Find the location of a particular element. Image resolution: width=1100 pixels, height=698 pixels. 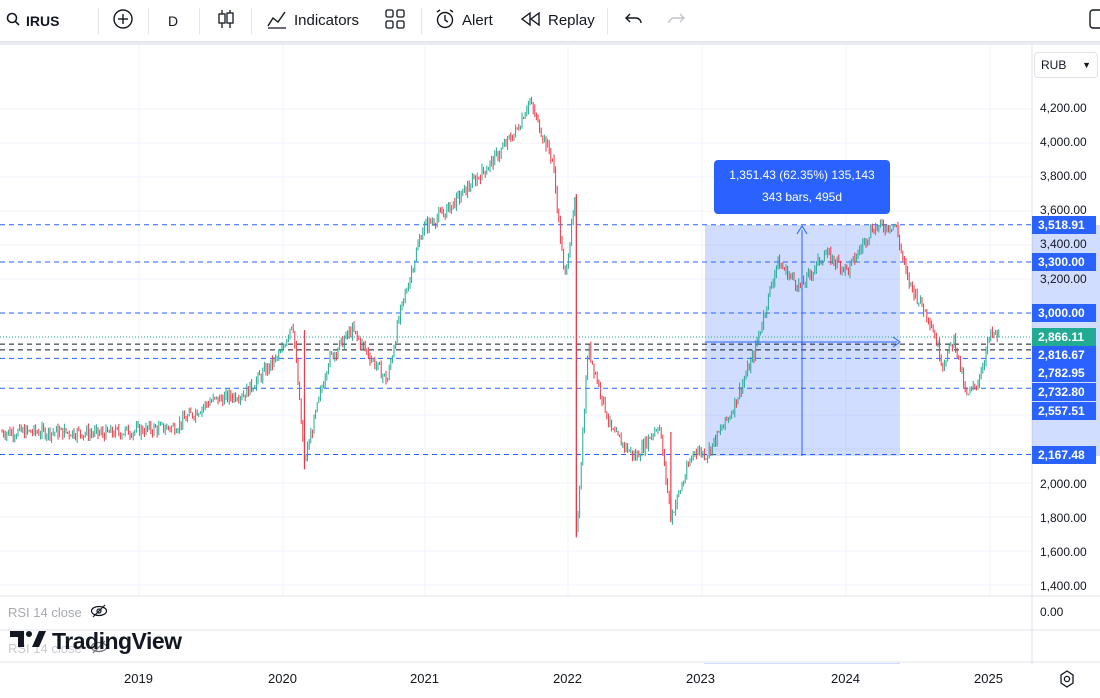

year-label: 2020 is located at coordinates (282, 678).